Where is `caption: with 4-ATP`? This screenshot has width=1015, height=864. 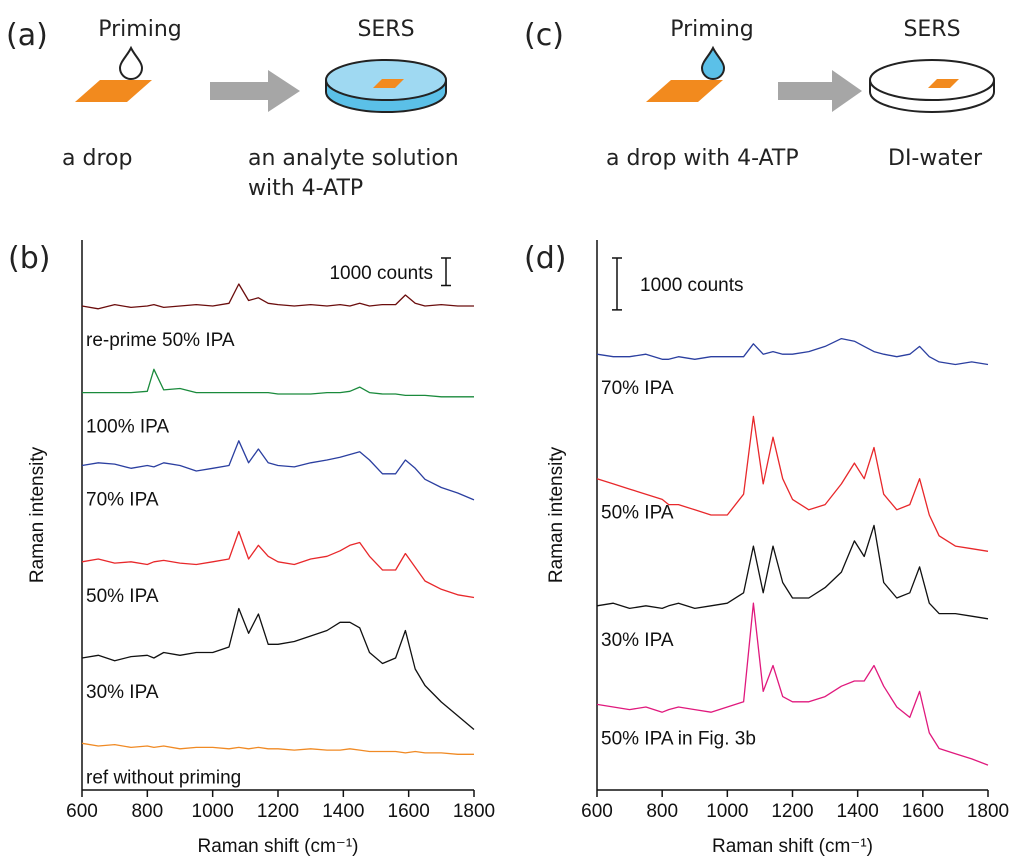 caption: with 4-ATP is located at coordinates (305, 188).